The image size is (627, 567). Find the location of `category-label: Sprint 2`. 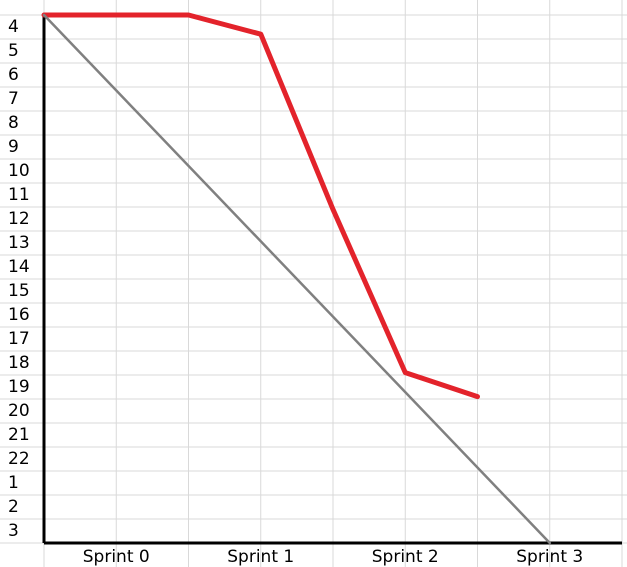

category-label: Sprint 2 is located at coordinates (405, 557).